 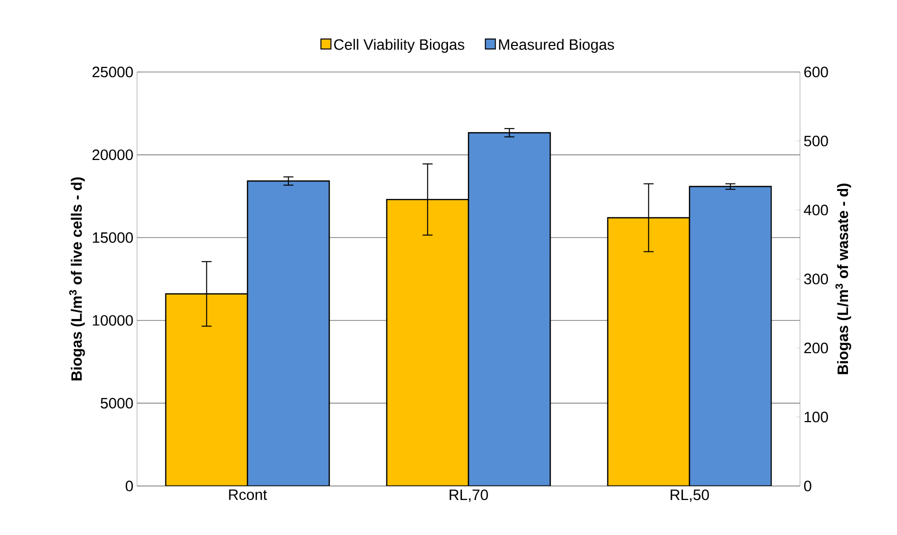 What do you see at coordinates (248, 495) in the screenshot?
I see `x-tick-label: Rcont` at bounding box center [248, 495].